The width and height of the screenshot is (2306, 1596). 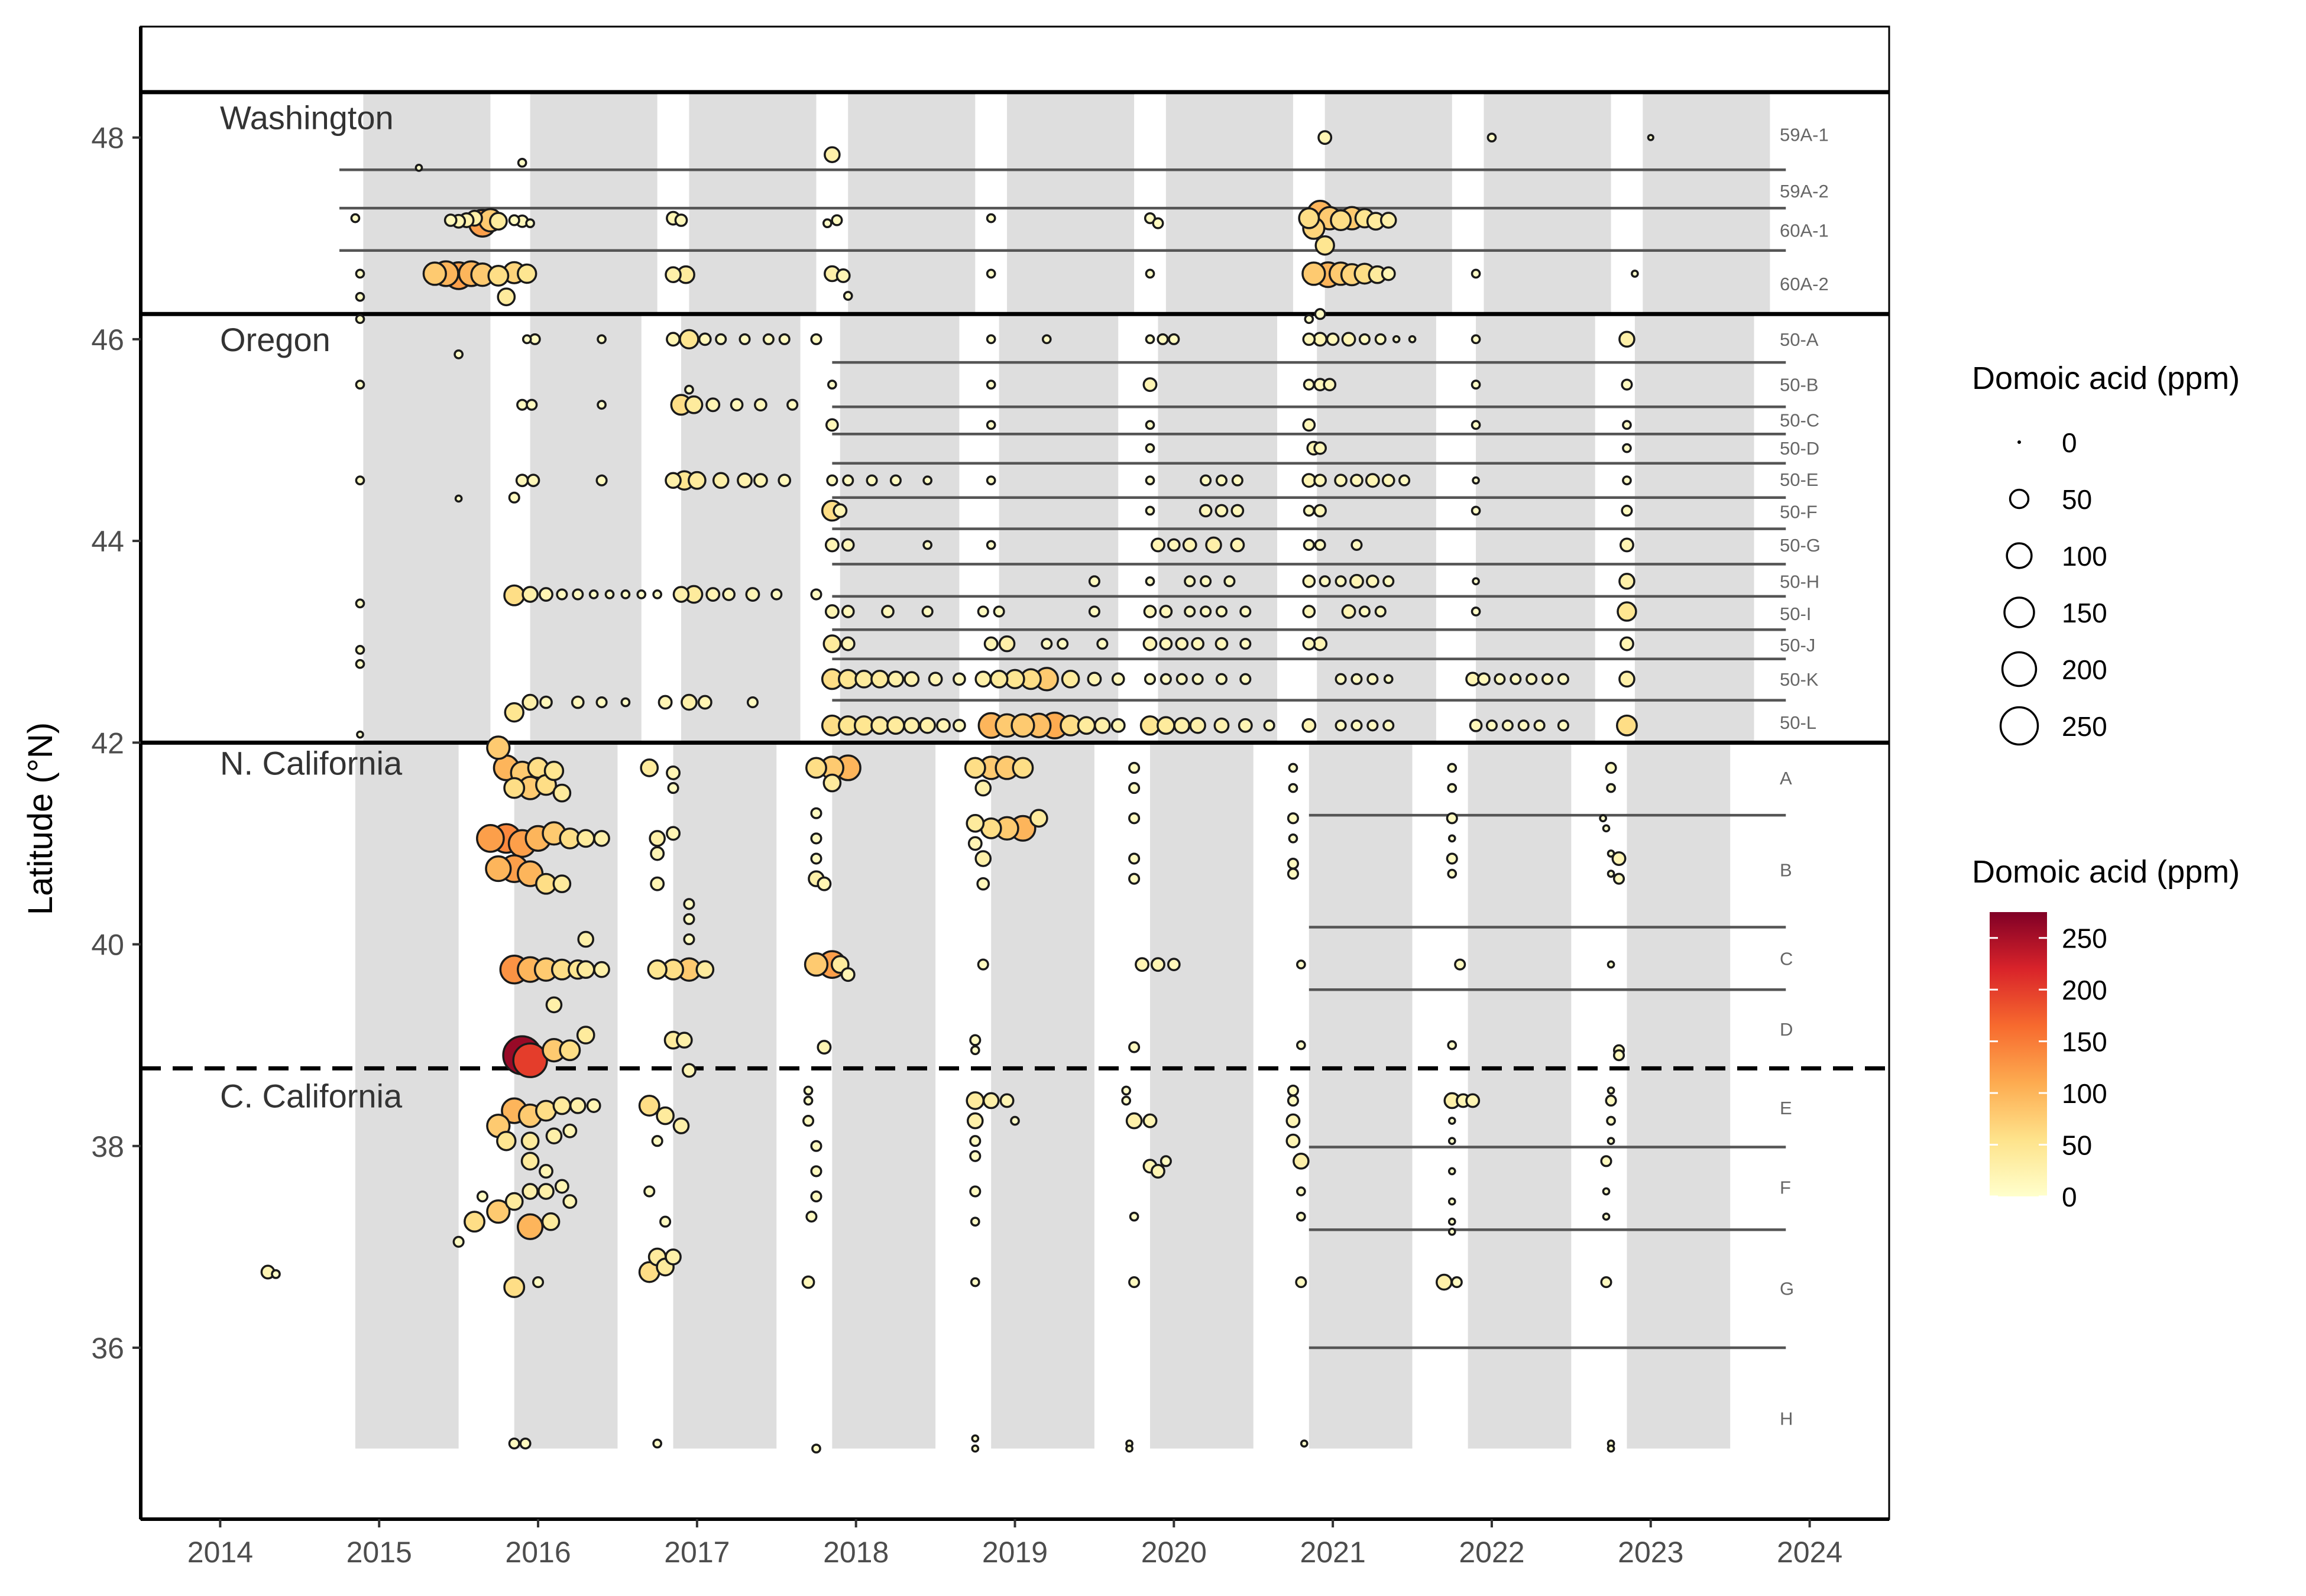 What do you see at coordinates (1799, 479) in the screenshot?
I see `zone-label: 50-E` at bounding box center [1799, 479].